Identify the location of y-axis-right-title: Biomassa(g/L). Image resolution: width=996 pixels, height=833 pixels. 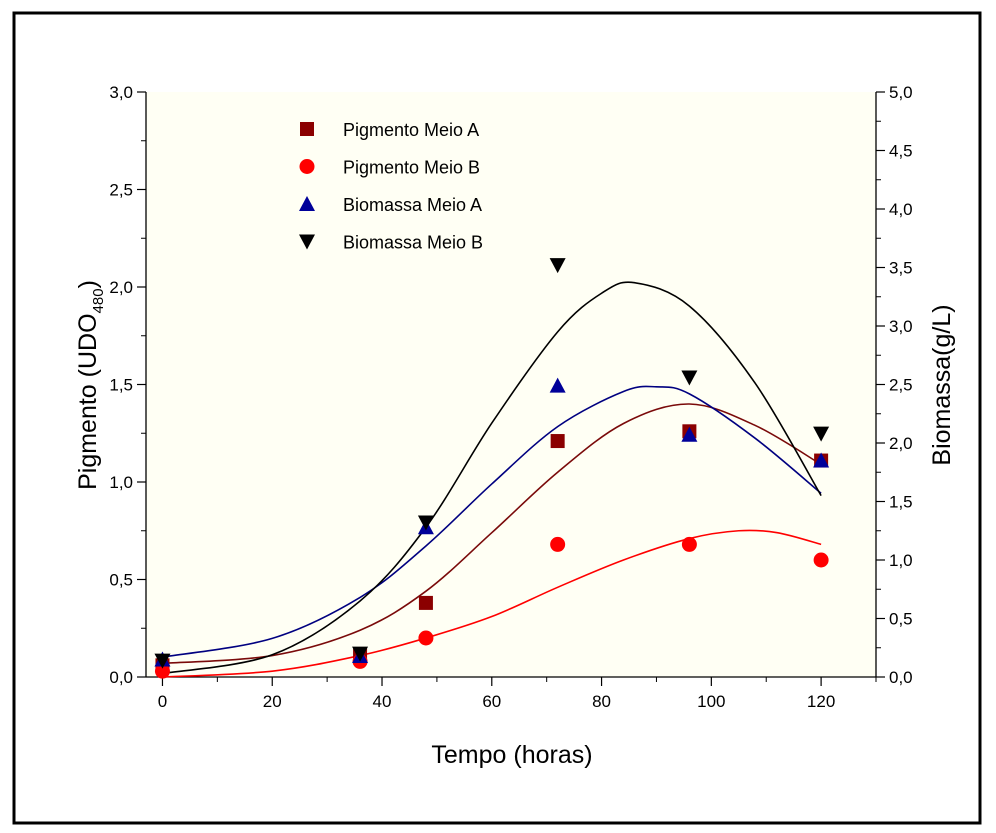
(942, 384).